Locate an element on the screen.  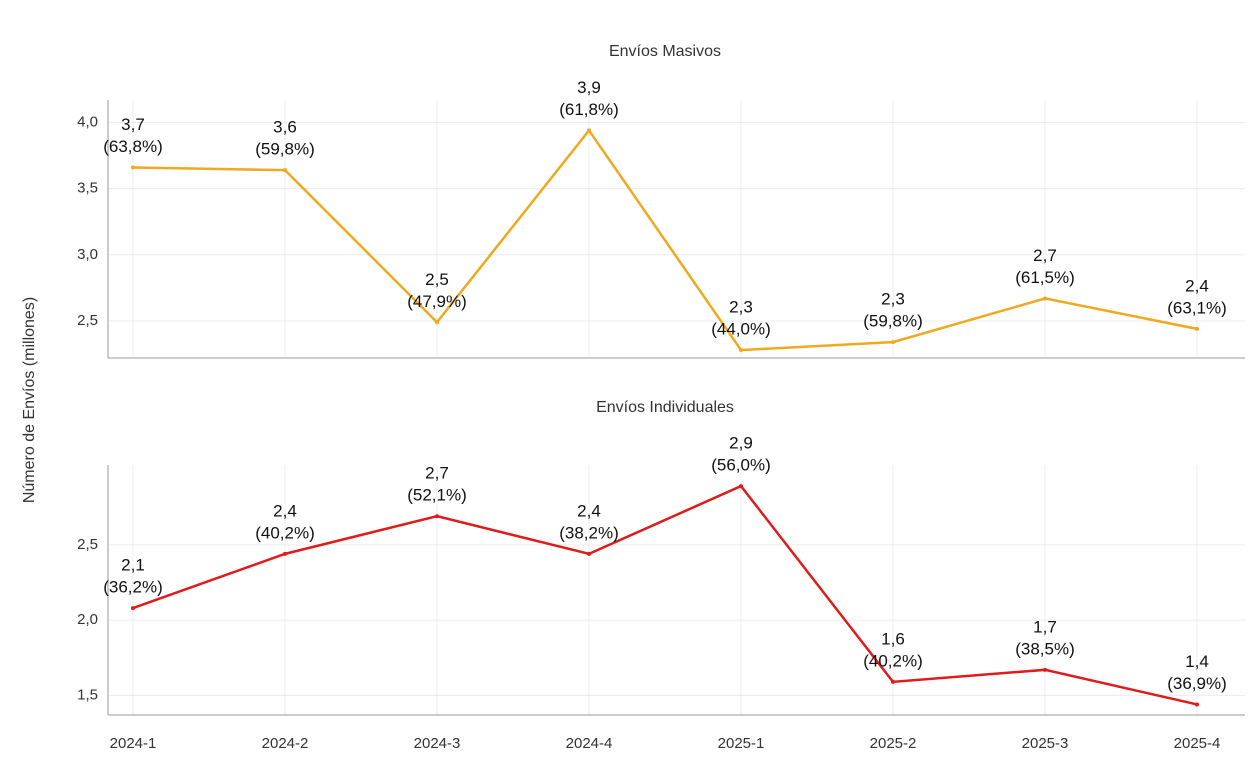
share-label: (36,2%) is located at coordinates (133, 587).